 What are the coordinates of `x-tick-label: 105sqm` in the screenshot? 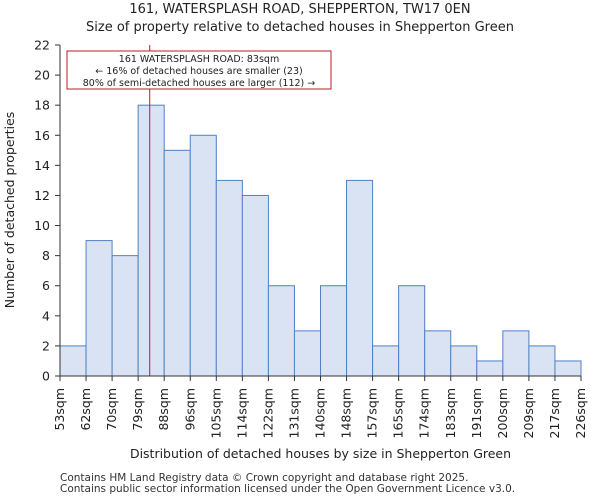 It's located at (215, 413).